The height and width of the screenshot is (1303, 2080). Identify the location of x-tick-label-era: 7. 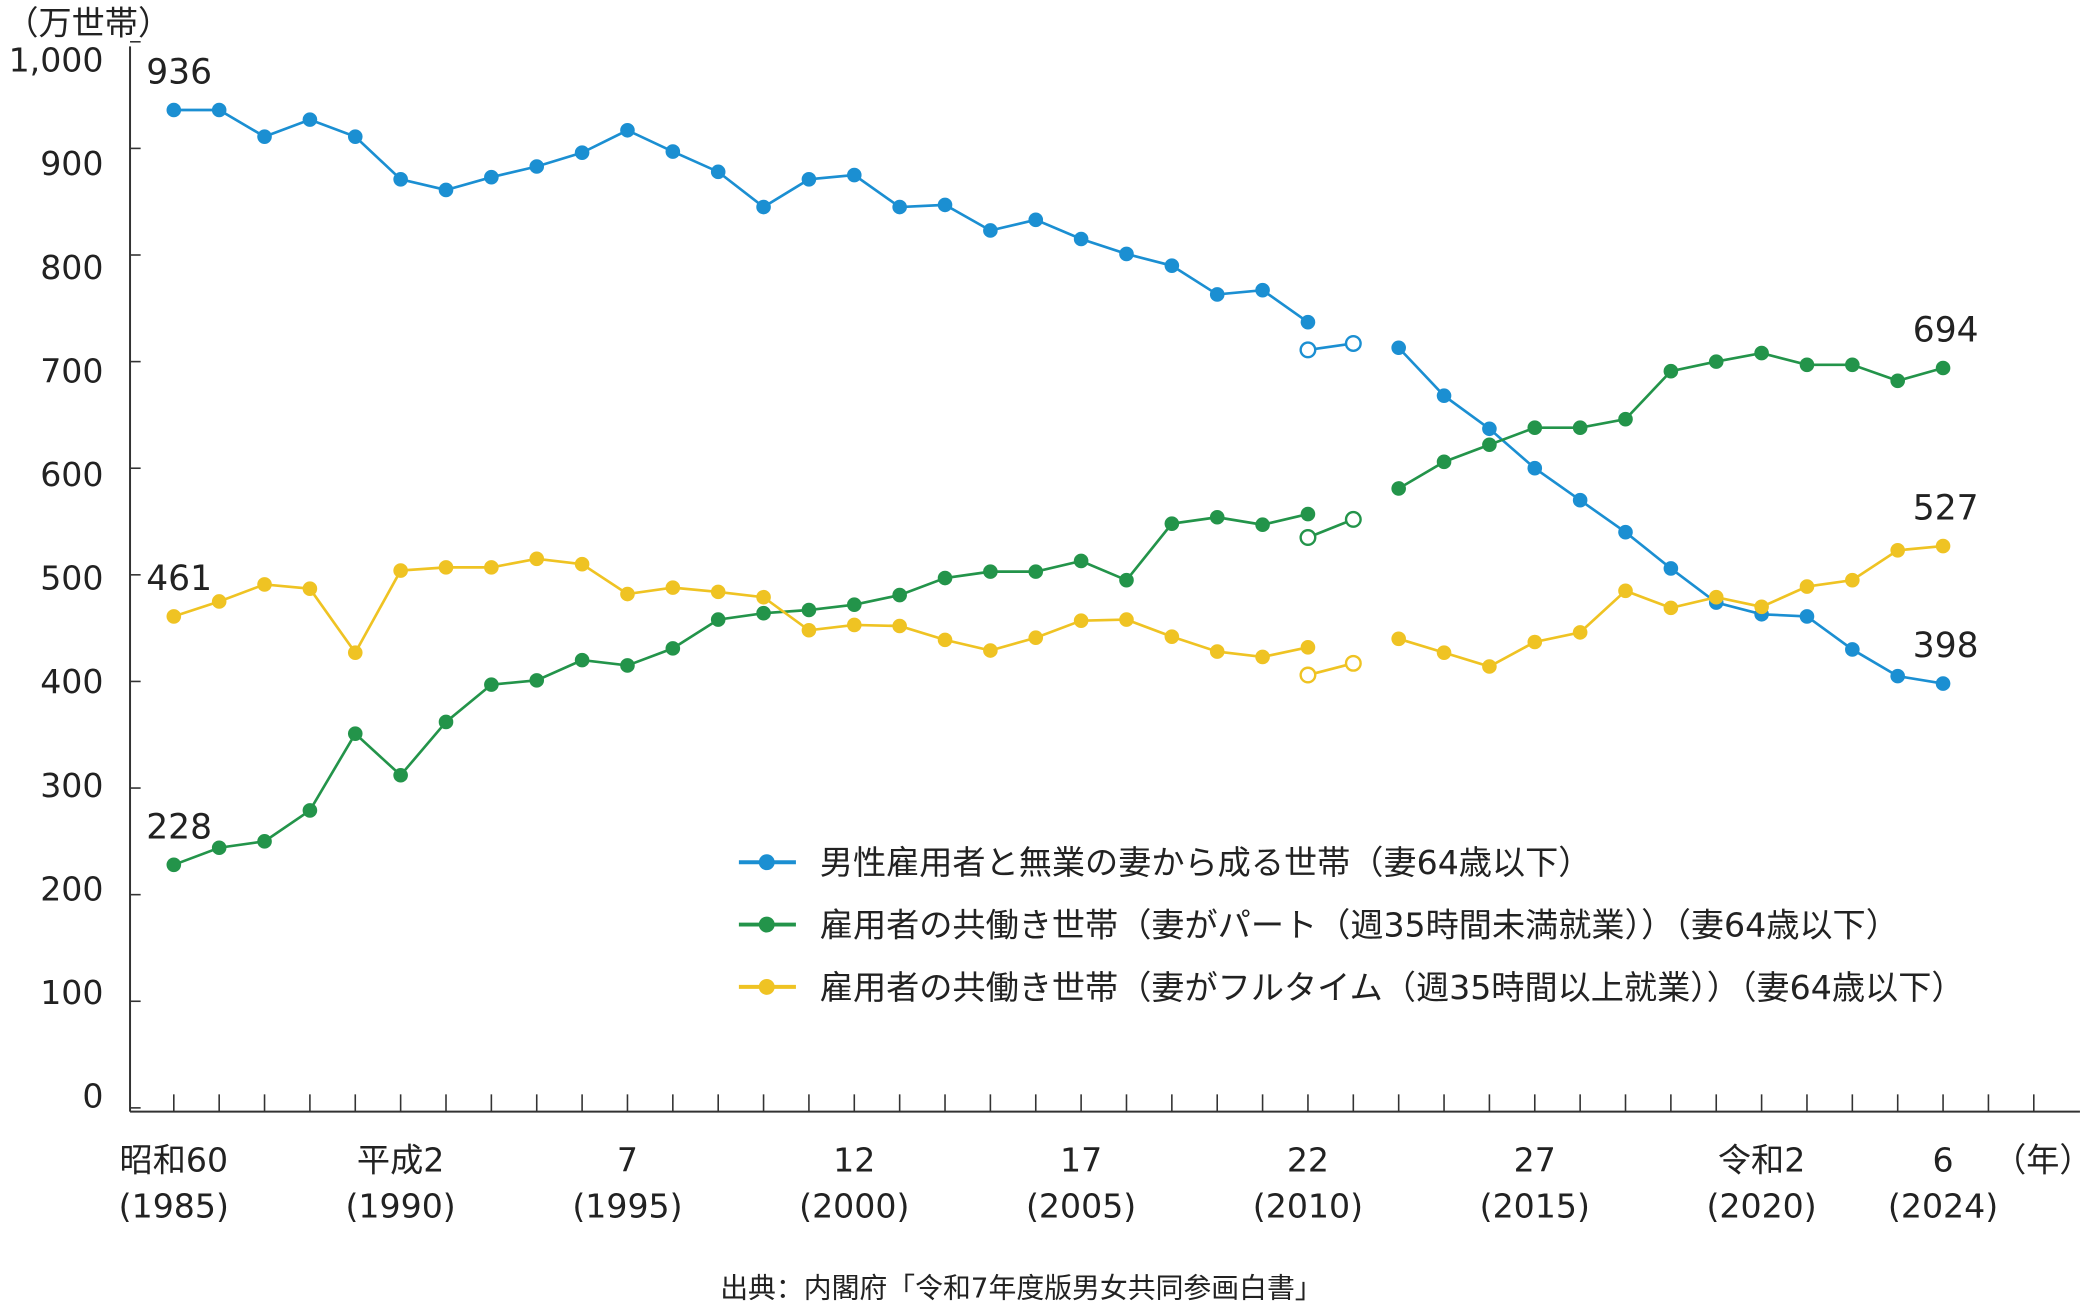
(627, 1159).